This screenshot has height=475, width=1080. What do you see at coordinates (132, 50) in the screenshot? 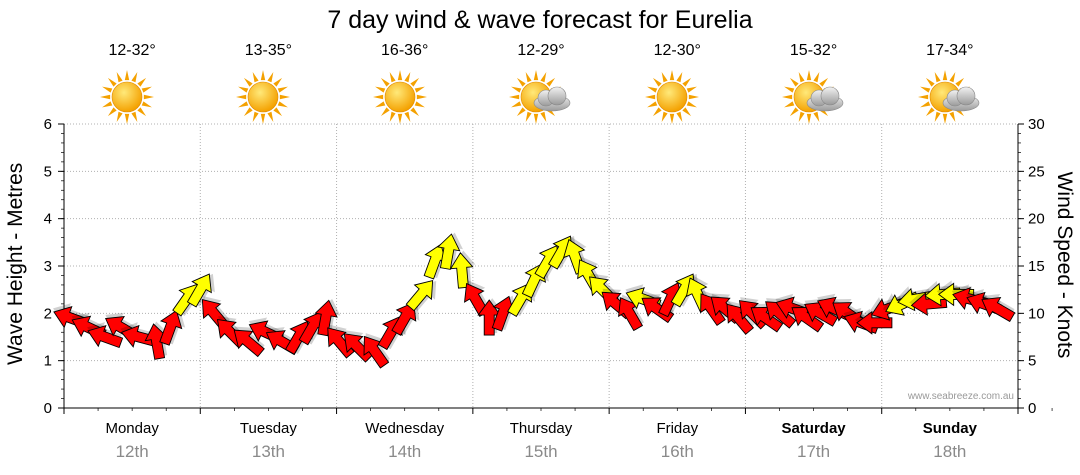
I see `temp-range-monday: 12-32°` at bounding box center [132, 50].